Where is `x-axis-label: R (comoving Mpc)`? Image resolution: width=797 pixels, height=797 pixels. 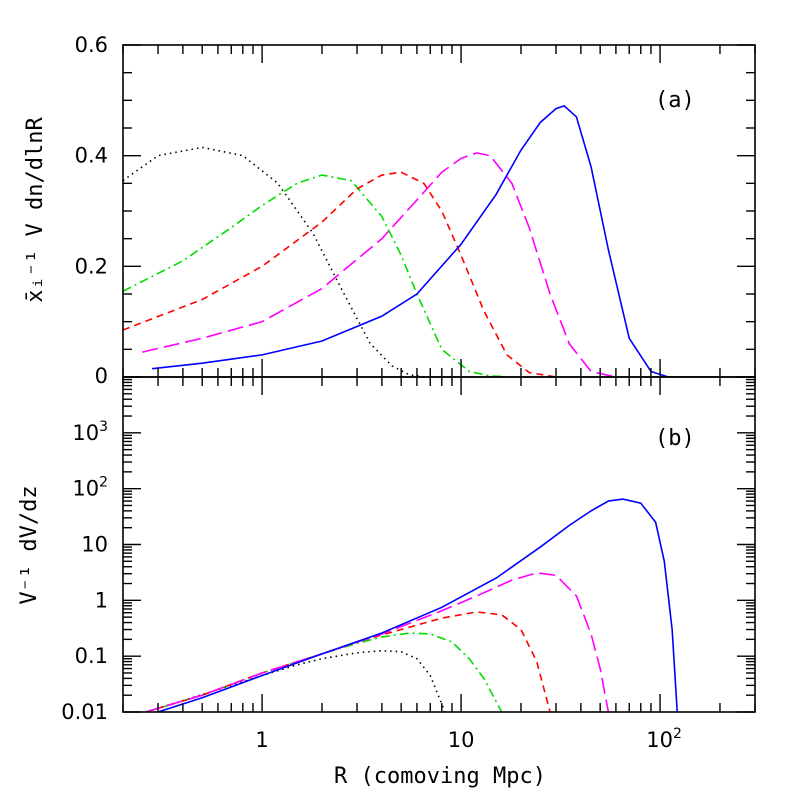 x-axis-label: R (comoving Mpc) is located at coordinates (440, 776).